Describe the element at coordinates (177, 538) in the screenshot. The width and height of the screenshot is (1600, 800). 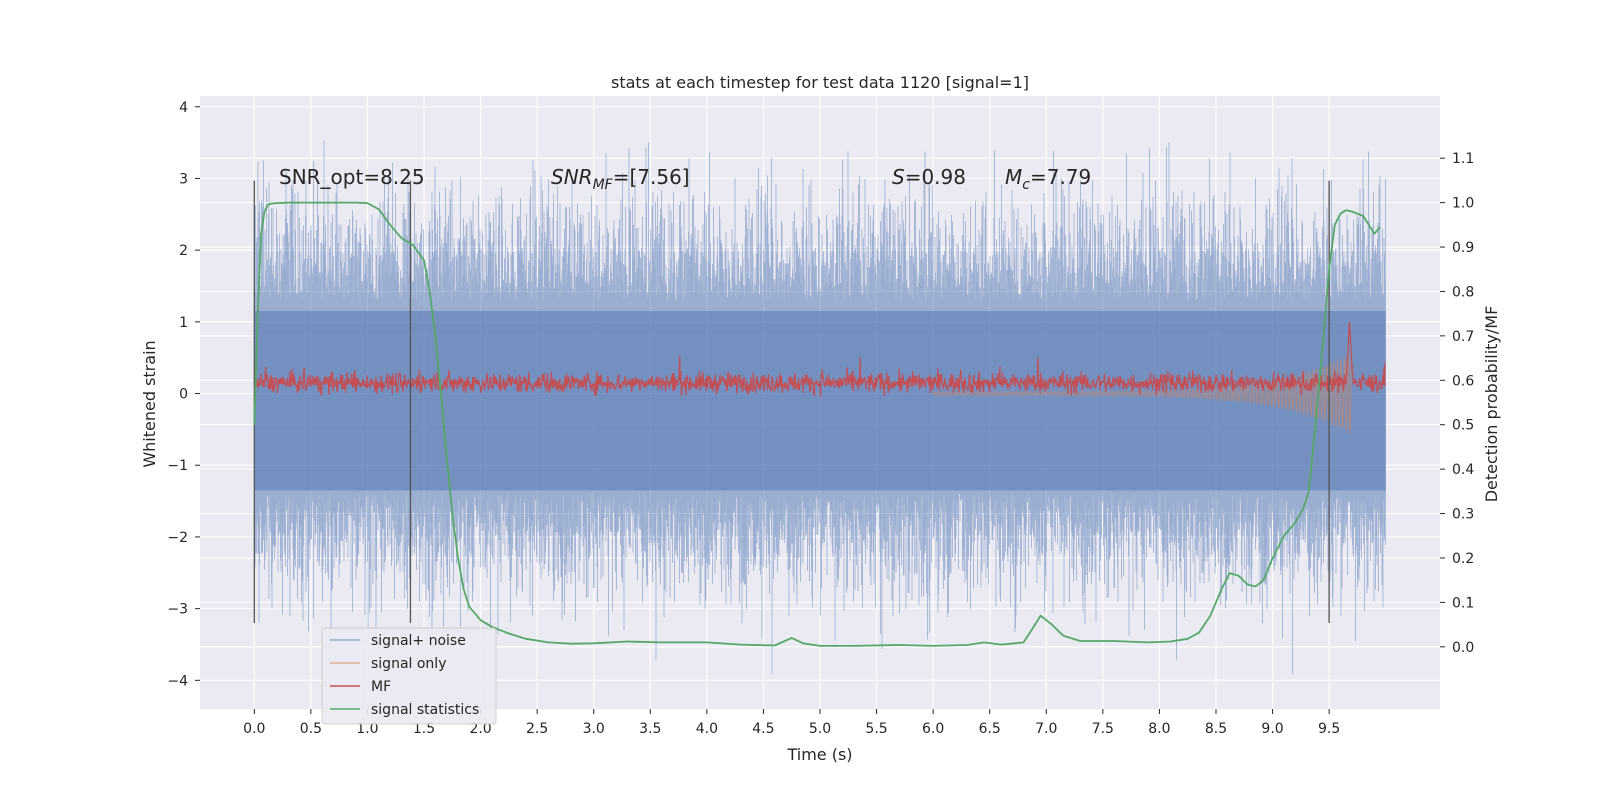
I see `y-tick-label: −2` at that location.